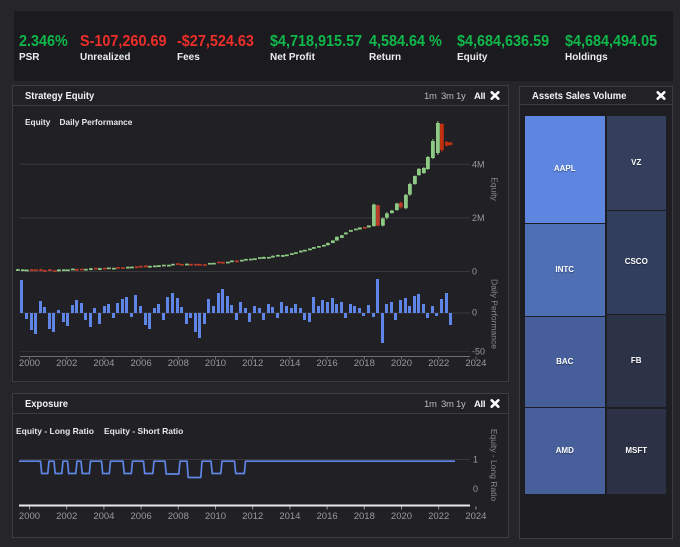 This screenshot has height=547, width=680. What do you see at coordinates (478, 352) in the screenshot?
I see `svg-text: -50` at bounding box center [478, 352].